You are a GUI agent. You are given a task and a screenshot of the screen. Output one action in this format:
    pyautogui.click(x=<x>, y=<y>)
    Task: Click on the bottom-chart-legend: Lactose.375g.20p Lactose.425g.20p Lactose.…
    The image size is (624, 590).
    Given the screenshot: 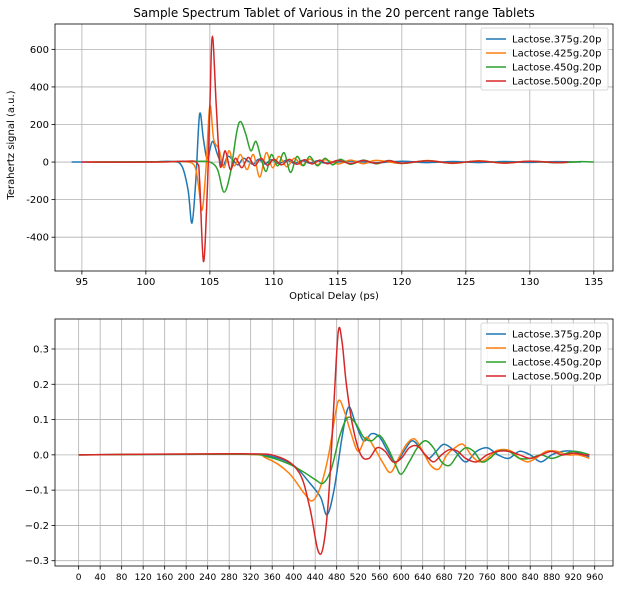 What is the action you would take?
    pyautogui.click(x=544, y=354)
    